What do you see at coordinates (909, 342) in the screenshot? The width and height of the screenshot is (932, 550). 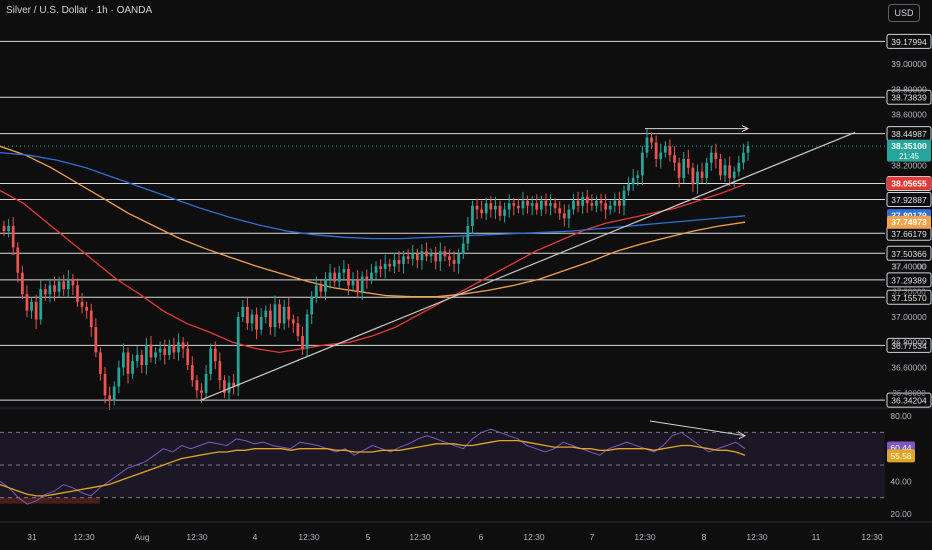 I see `price-tick-label: 36.80000` at bounding box center [909, 342].